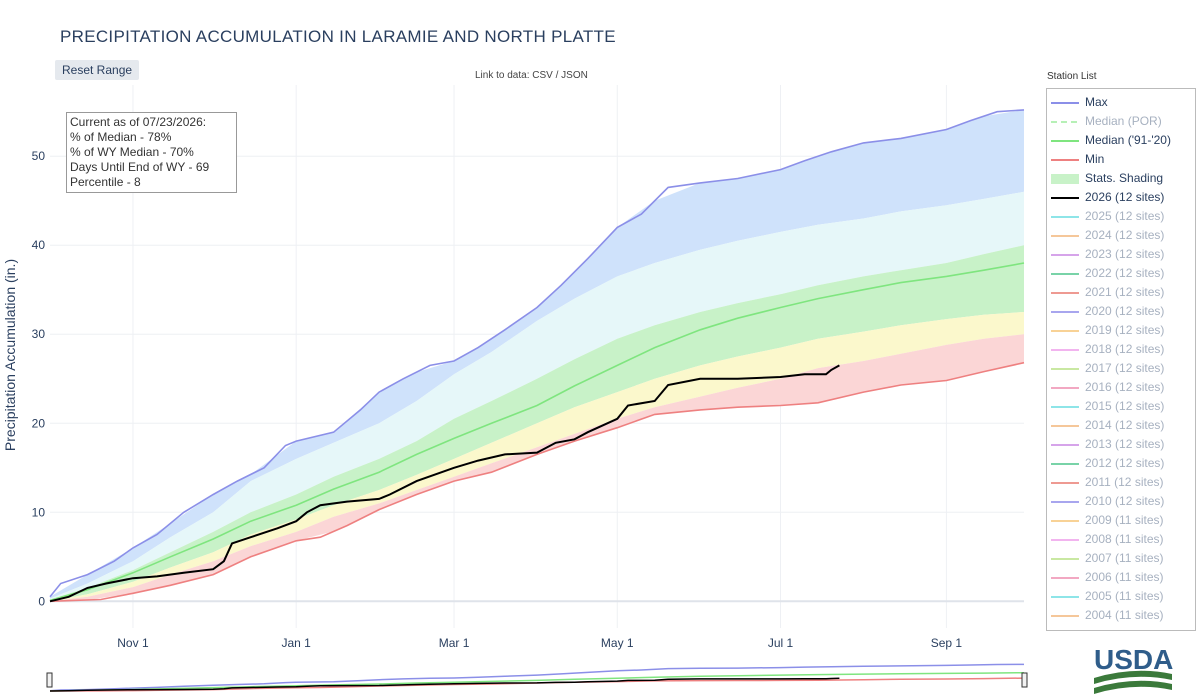 The image size is (1200, 700). What do you see at coordinates (1121, 292) in the screenshot?
I see `legend-item: 2021 (12 sites)` at bounding box center [1121, 292].